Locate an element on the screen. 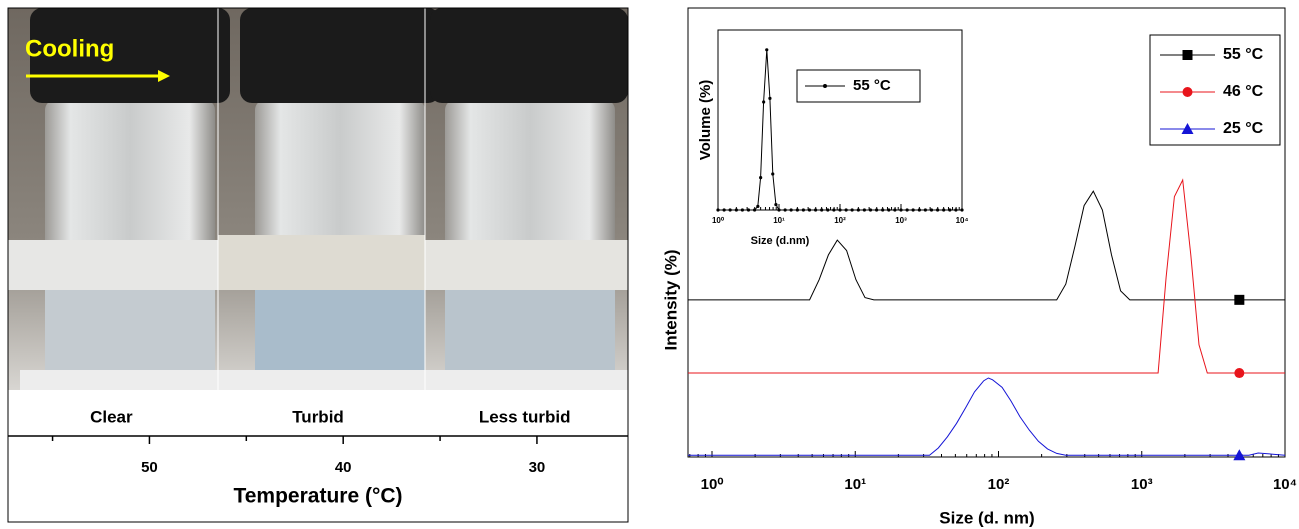 This screenshot has height=529, width=1299. y-axis-title: Intensity (%) is located at coordinates (670, 299).